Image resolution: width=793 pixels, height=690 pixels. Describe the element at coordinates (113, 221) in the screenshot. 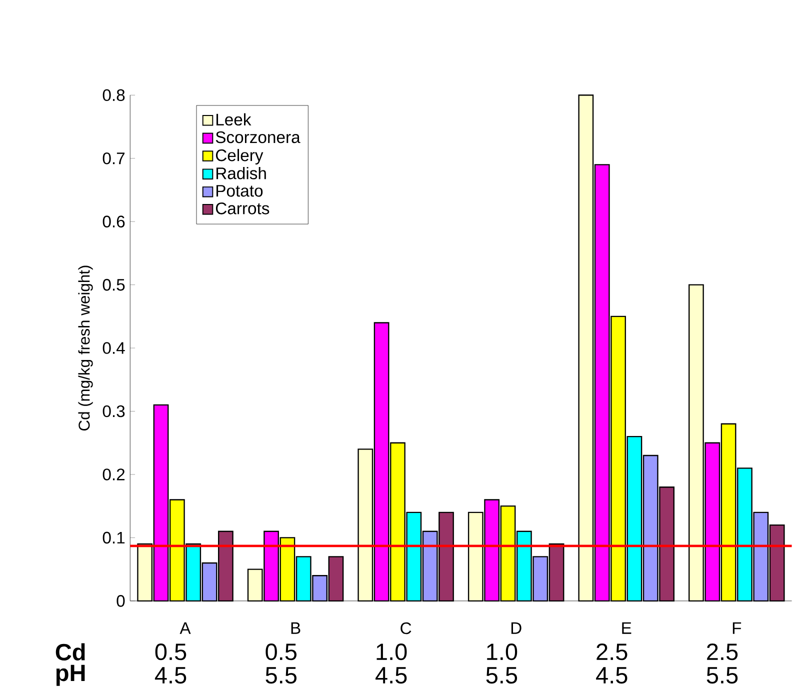

I see `y-tick-label: 0.6` at that location.